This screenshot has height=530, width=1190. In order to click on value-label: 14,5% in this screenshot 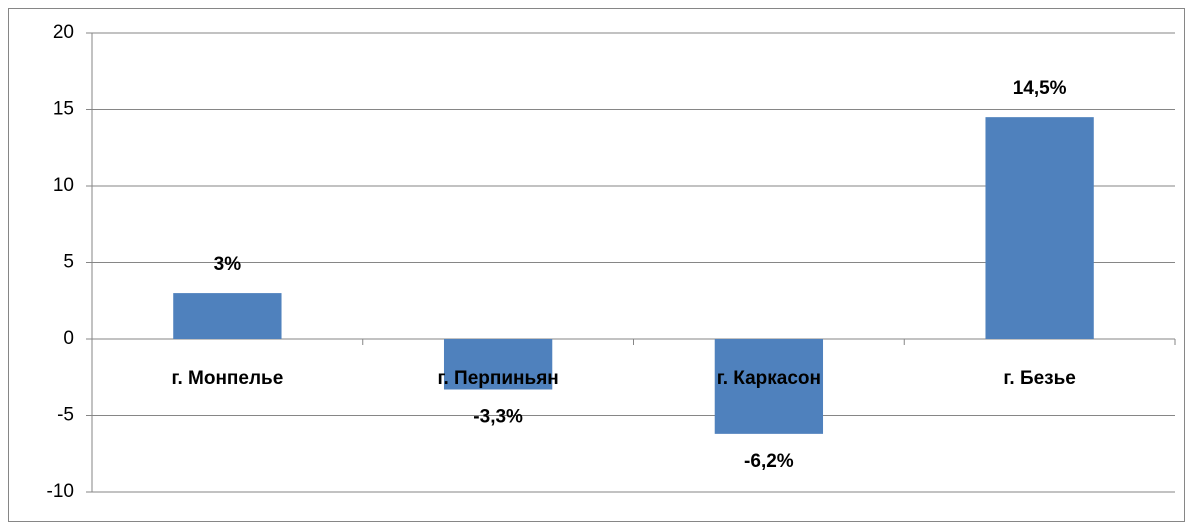, I will do `click(1040, 88)`.